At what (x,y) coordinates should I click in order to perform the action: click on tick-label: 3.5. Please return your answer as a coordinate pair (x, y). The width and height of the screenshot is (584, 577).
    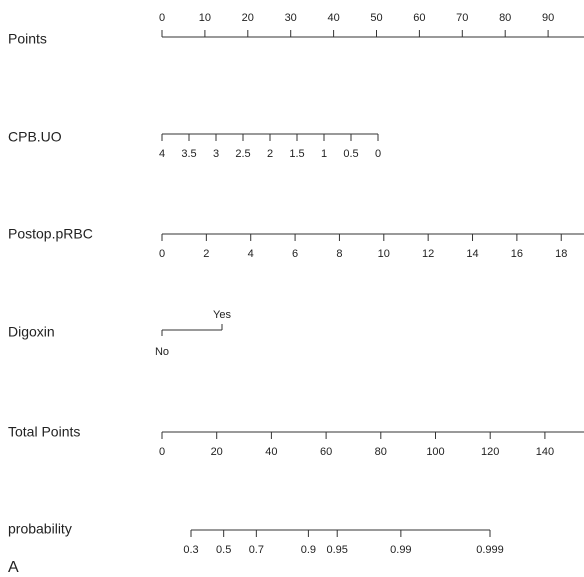
    Looking at the image, I should click on (188, 154).